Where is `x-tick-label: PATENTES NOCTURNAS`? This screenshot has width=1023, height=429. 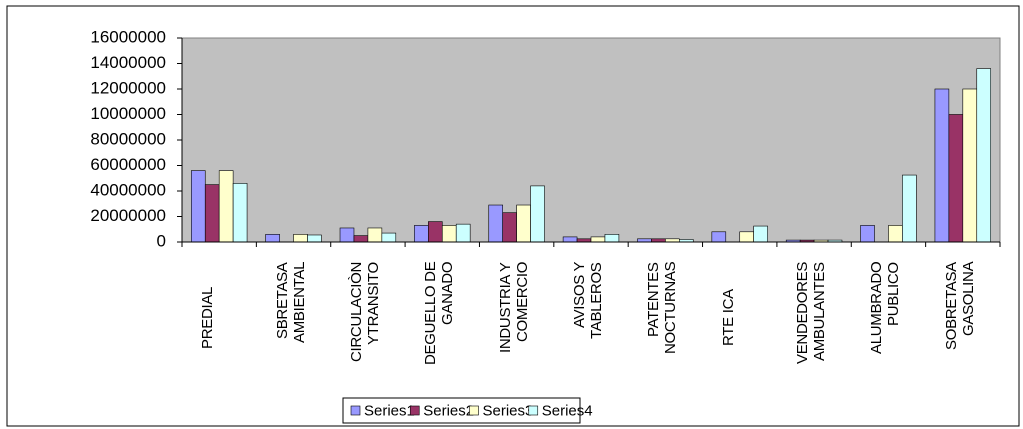 x-tick-label: PATENTES NOCTURNAS is located at coordinates (662, 308).